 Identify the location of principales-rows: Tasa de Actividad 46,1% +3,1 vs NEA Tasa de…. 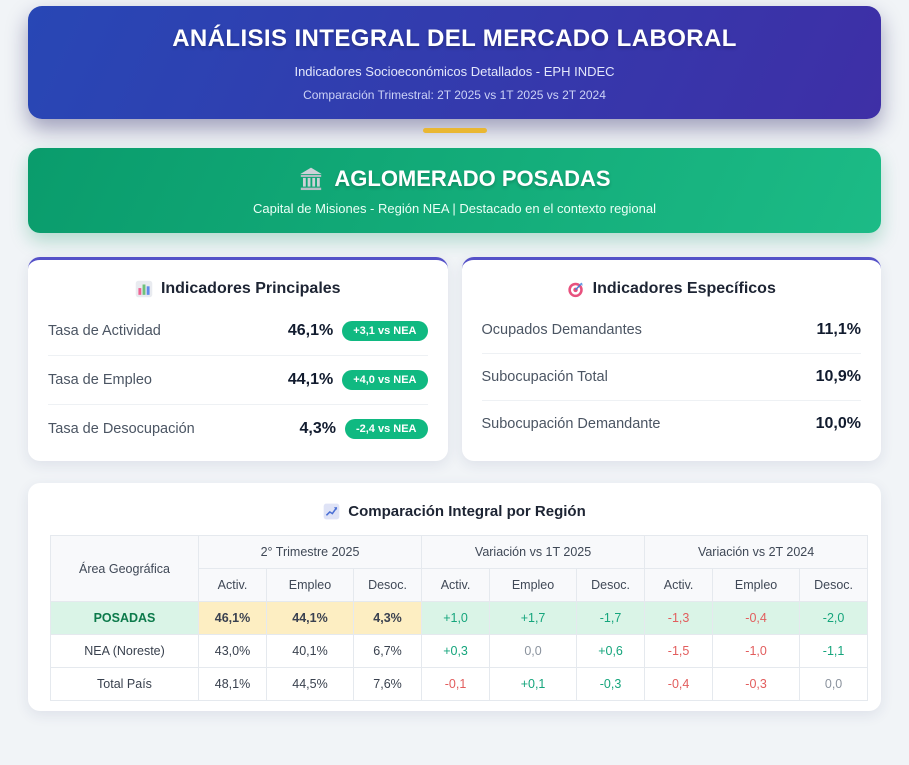
(238, 380).